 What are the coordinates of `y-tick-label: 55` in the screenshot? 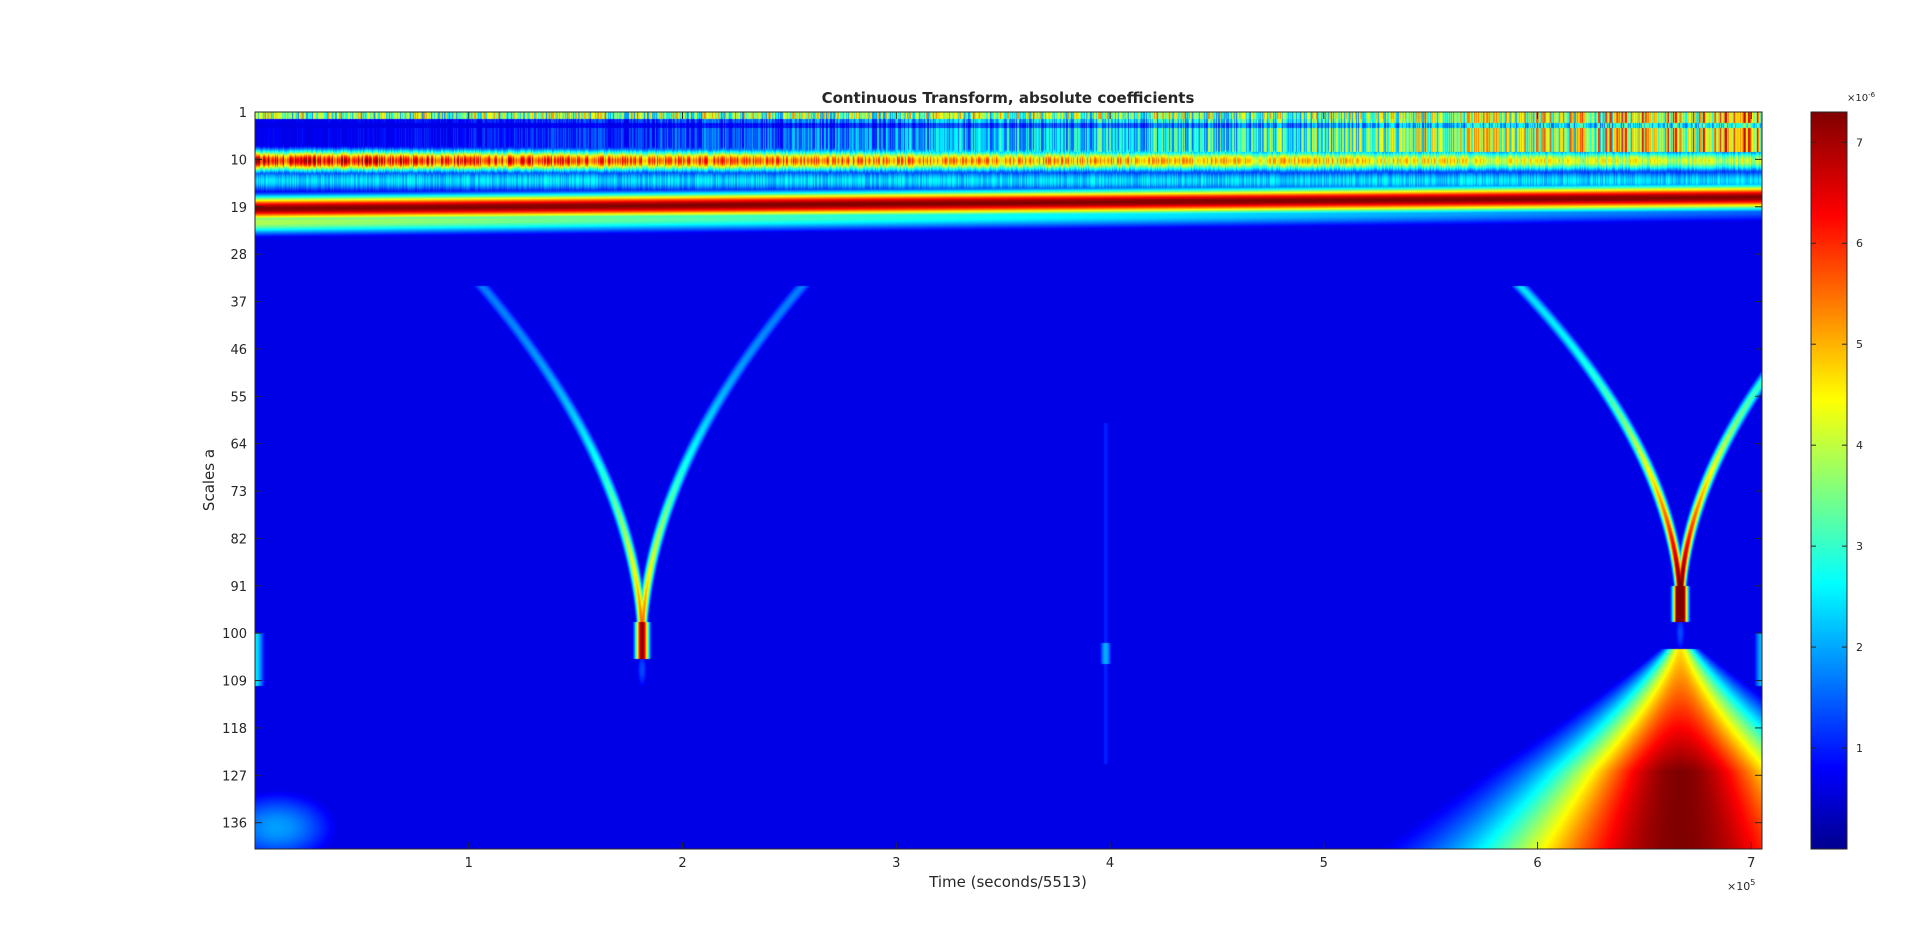 It's located at (238, 397).